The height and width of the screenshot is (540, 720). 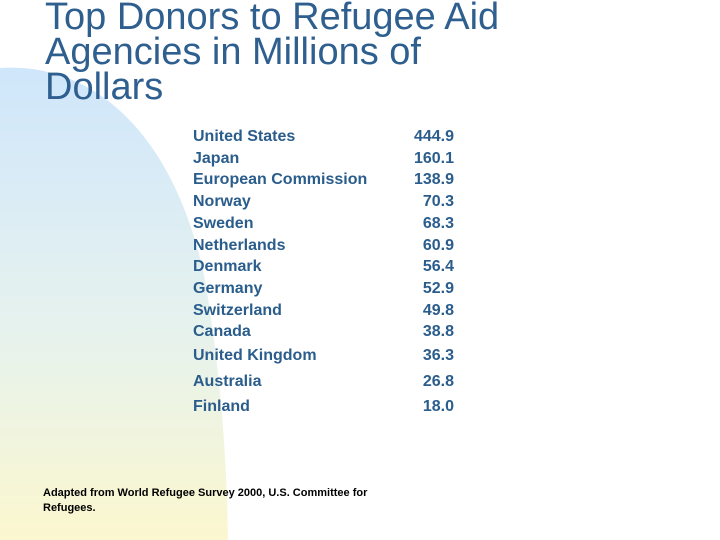 I want to click on donor-country: United States, so click(x=244, y=136).